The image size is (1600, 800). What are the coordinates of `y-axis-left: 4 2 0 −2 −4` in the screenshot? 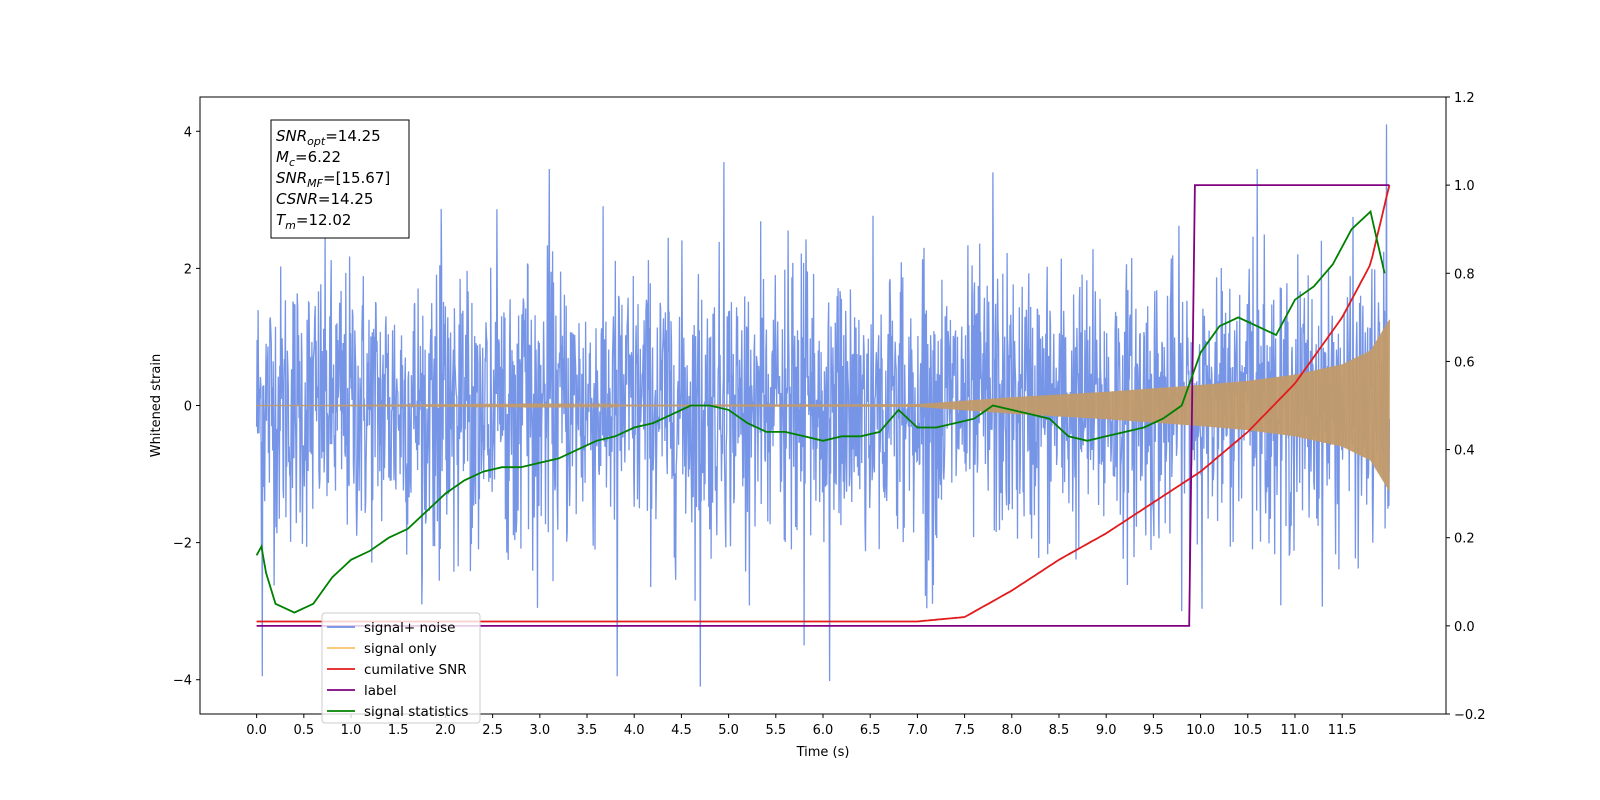 It's located at (186, 406).